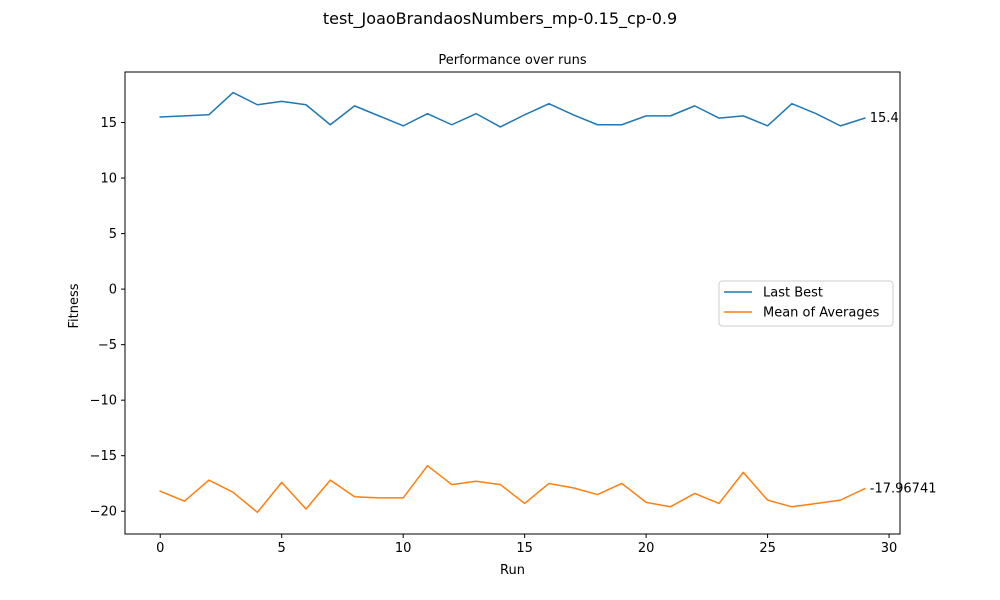 The width and height of the screenshot is (1000, 600). Describe the element at coordinates (646, 548) in the screenshot. I see `x-tick-label: 20` at that location.